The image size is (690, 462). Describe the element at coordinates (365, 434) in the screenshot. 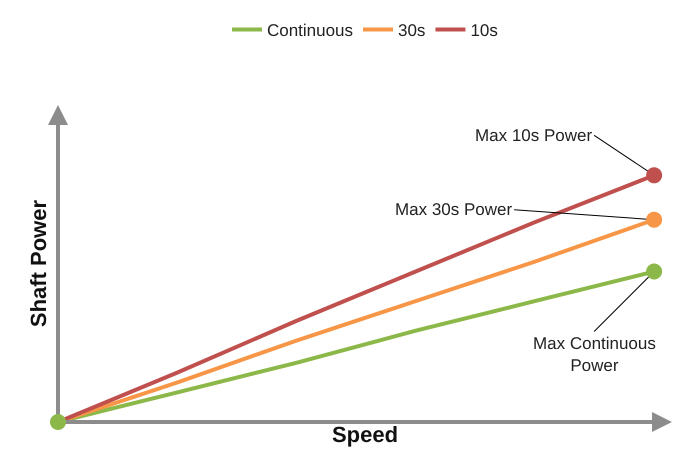

I see `x-axis-title: Speed` at that location.